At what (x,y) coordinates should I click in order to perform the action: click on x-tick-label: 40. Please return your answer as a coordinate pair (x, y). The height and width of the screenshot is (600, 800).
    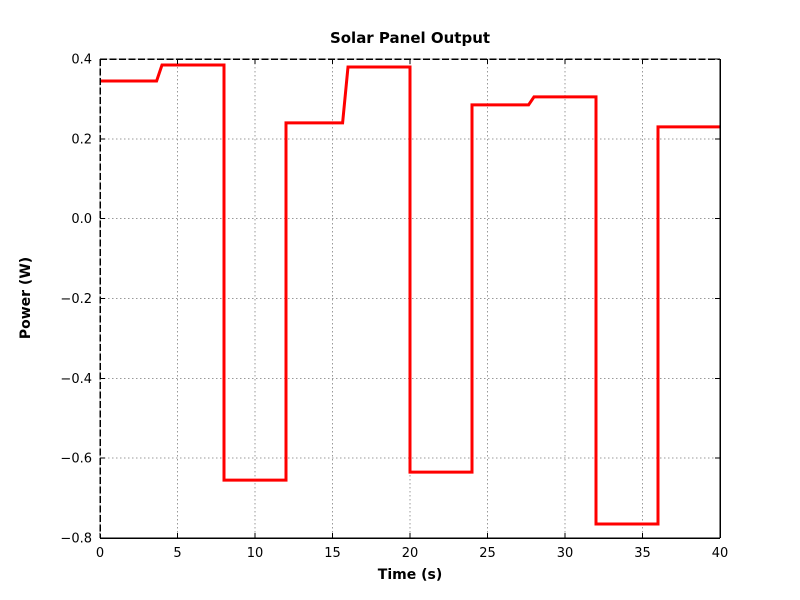
    Looking at the image, I should click on (720, 553).